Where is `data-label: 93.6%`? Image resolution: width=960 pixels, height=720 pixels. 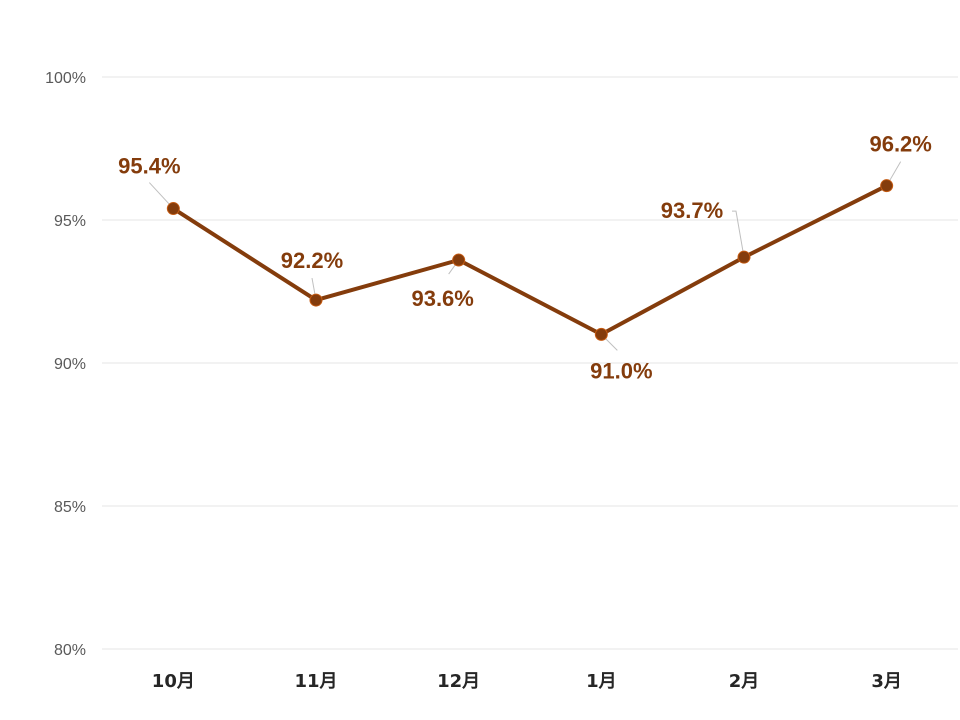 data-label: 93.6% is located at coordinates (442, 298).